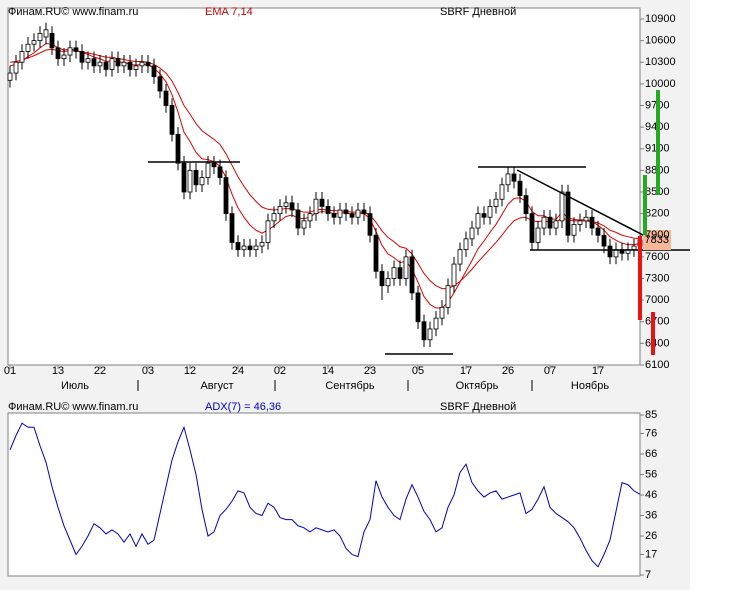  I want to click on x-tick-label: 01, so click(10, 371).